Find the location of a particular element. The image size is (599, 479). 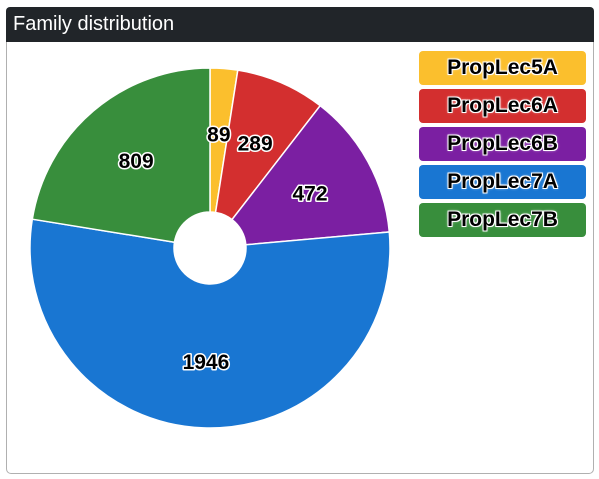

legend-item-proplec6a: PropLec6A is located at coordinates (502, 106).